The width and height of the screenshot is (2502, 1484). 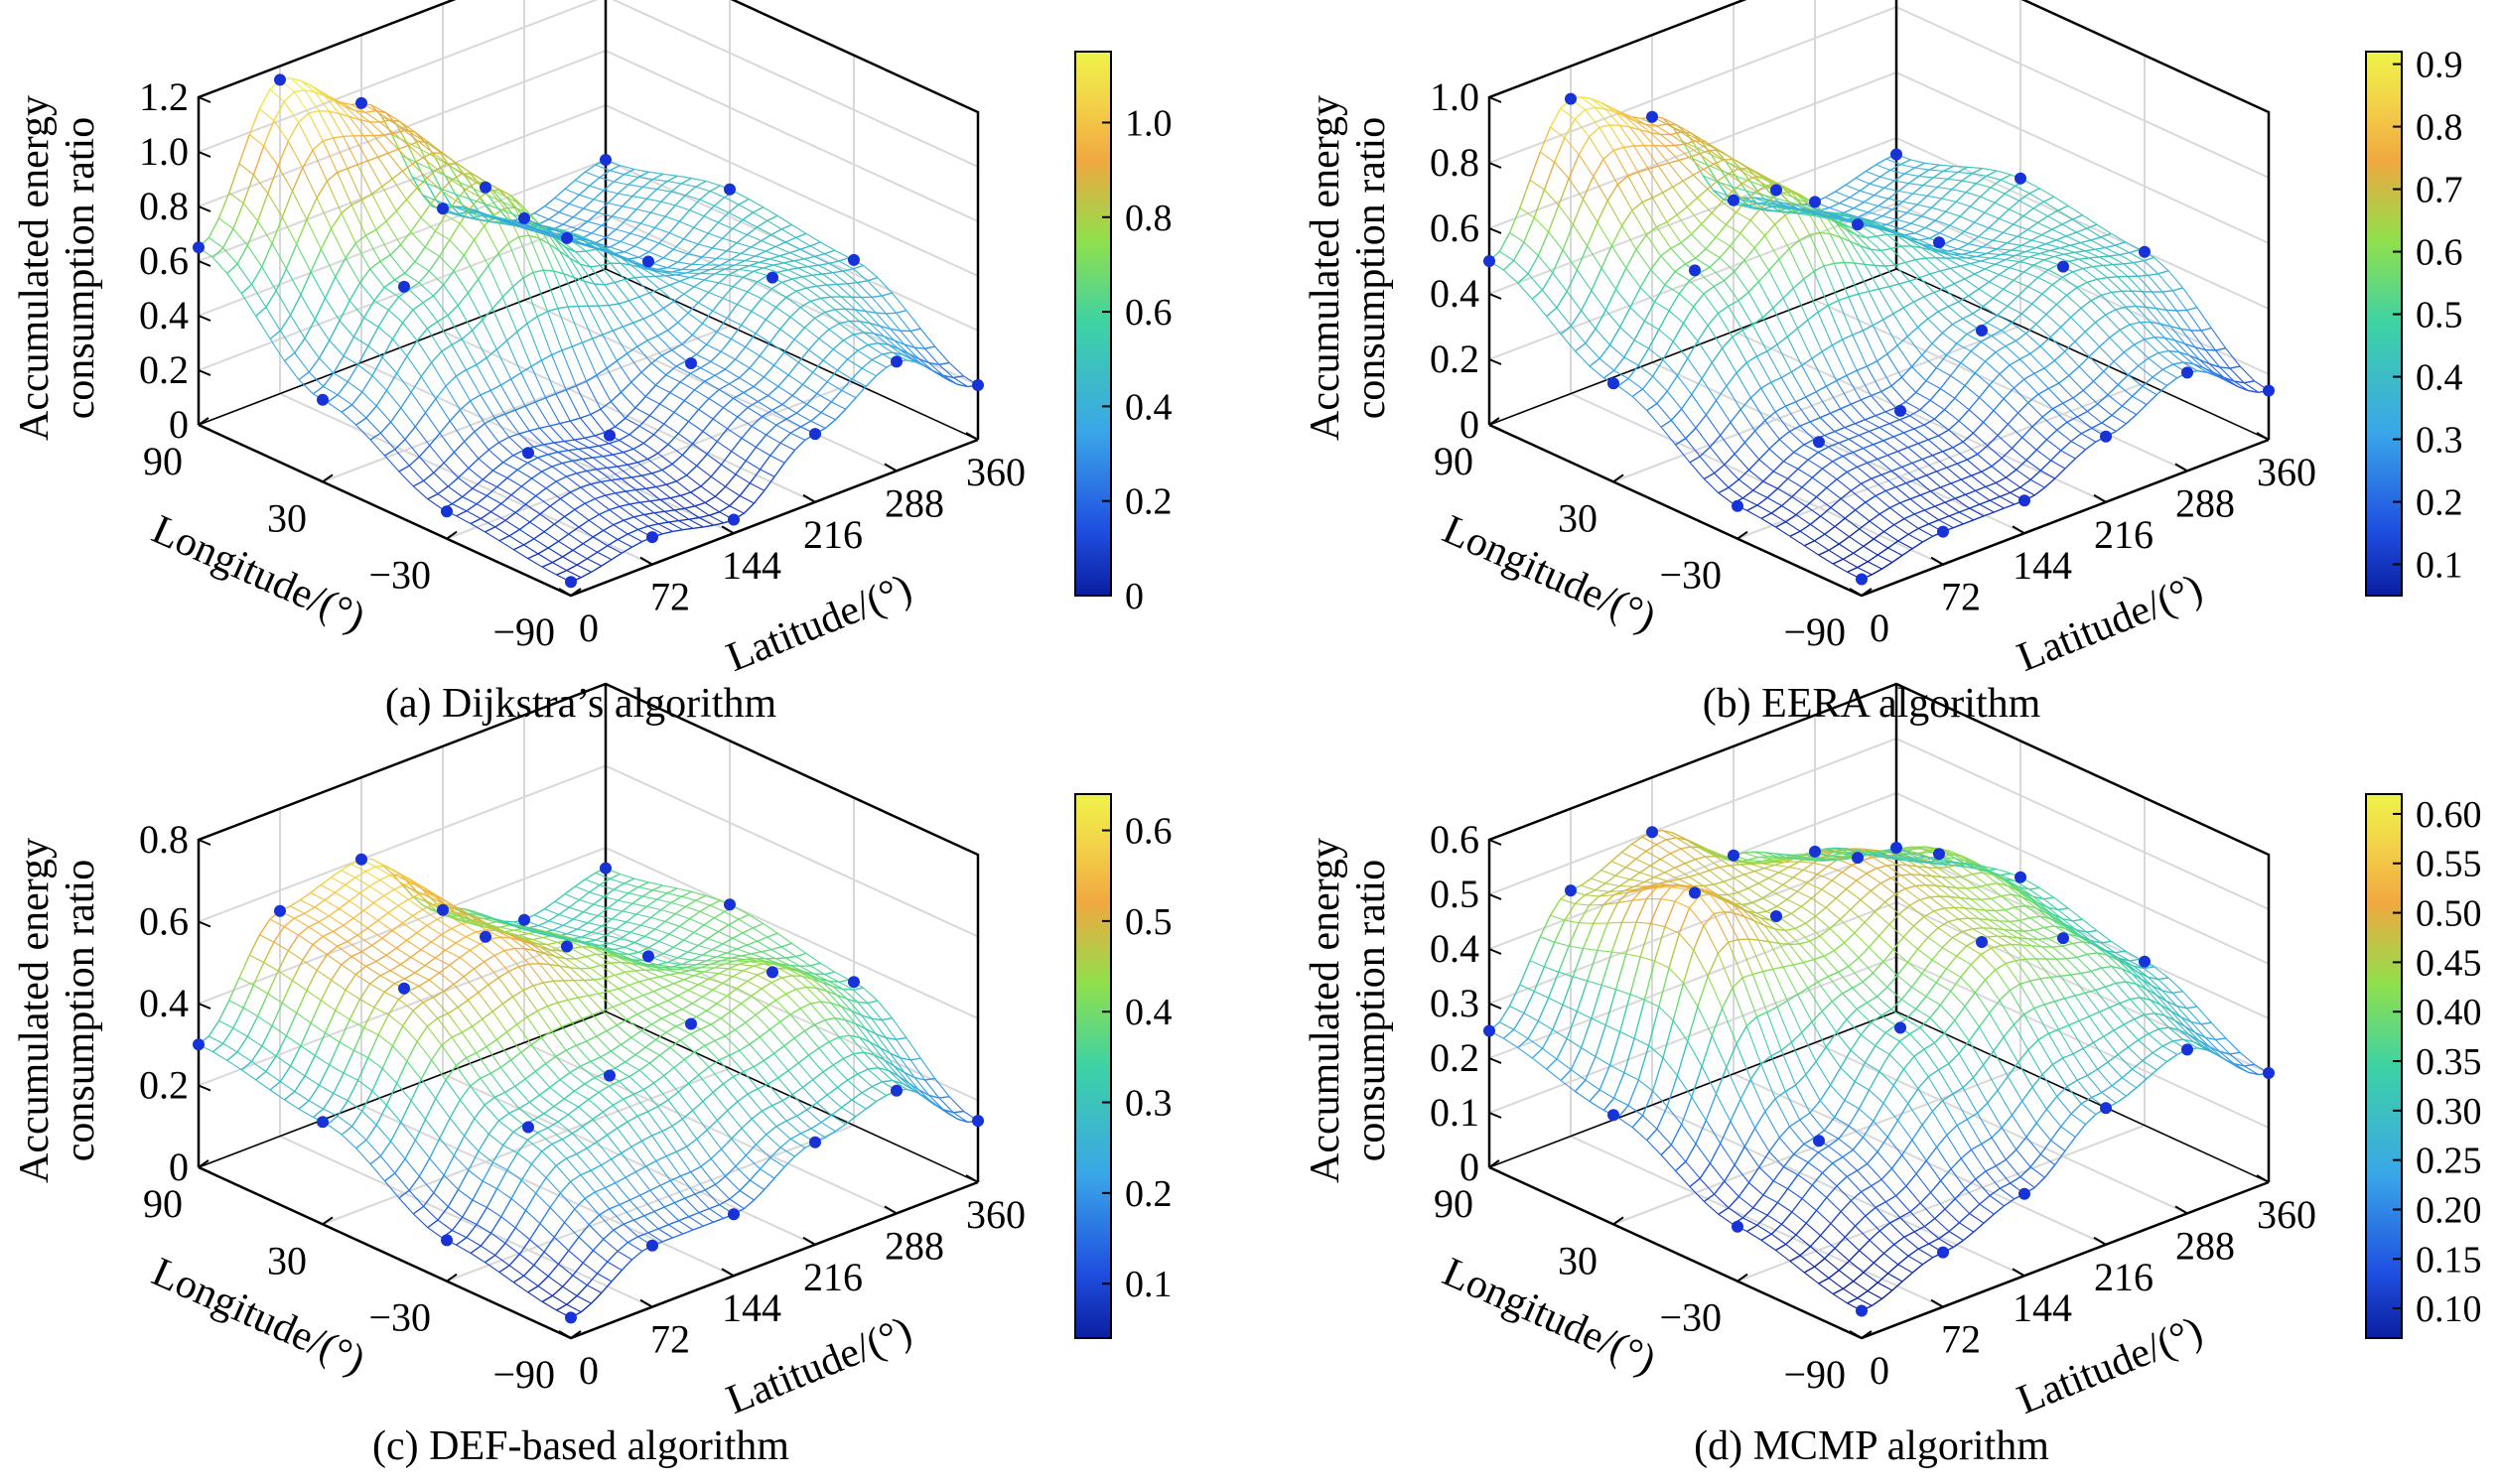 I want to click on y-tick-label: −30, so click(x=399, y=575).